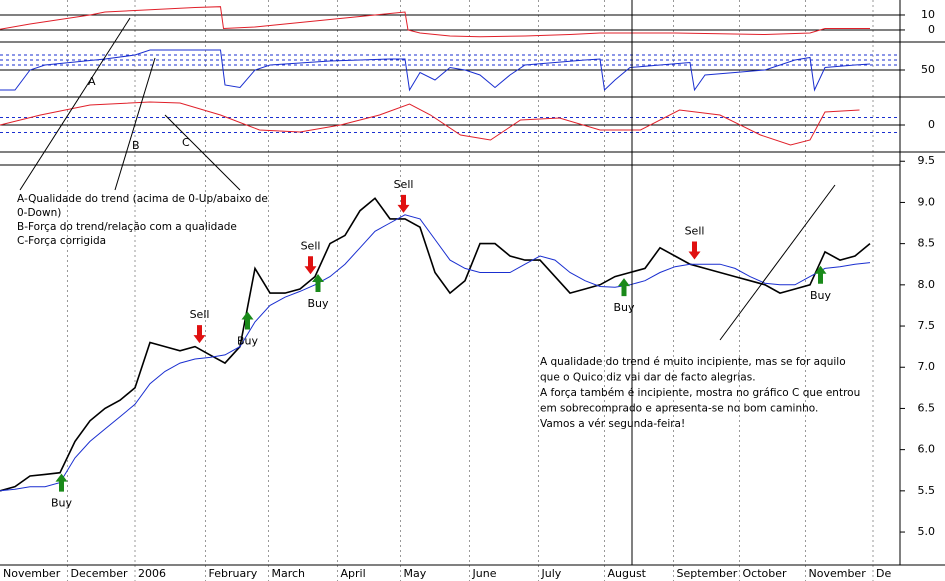 The width and height of the screenshot is (945, 581). What do you see at coordinates (927, 407) in the screenshot?
I see `y-tick-label: 6.5` at bounding box center [927, 407].